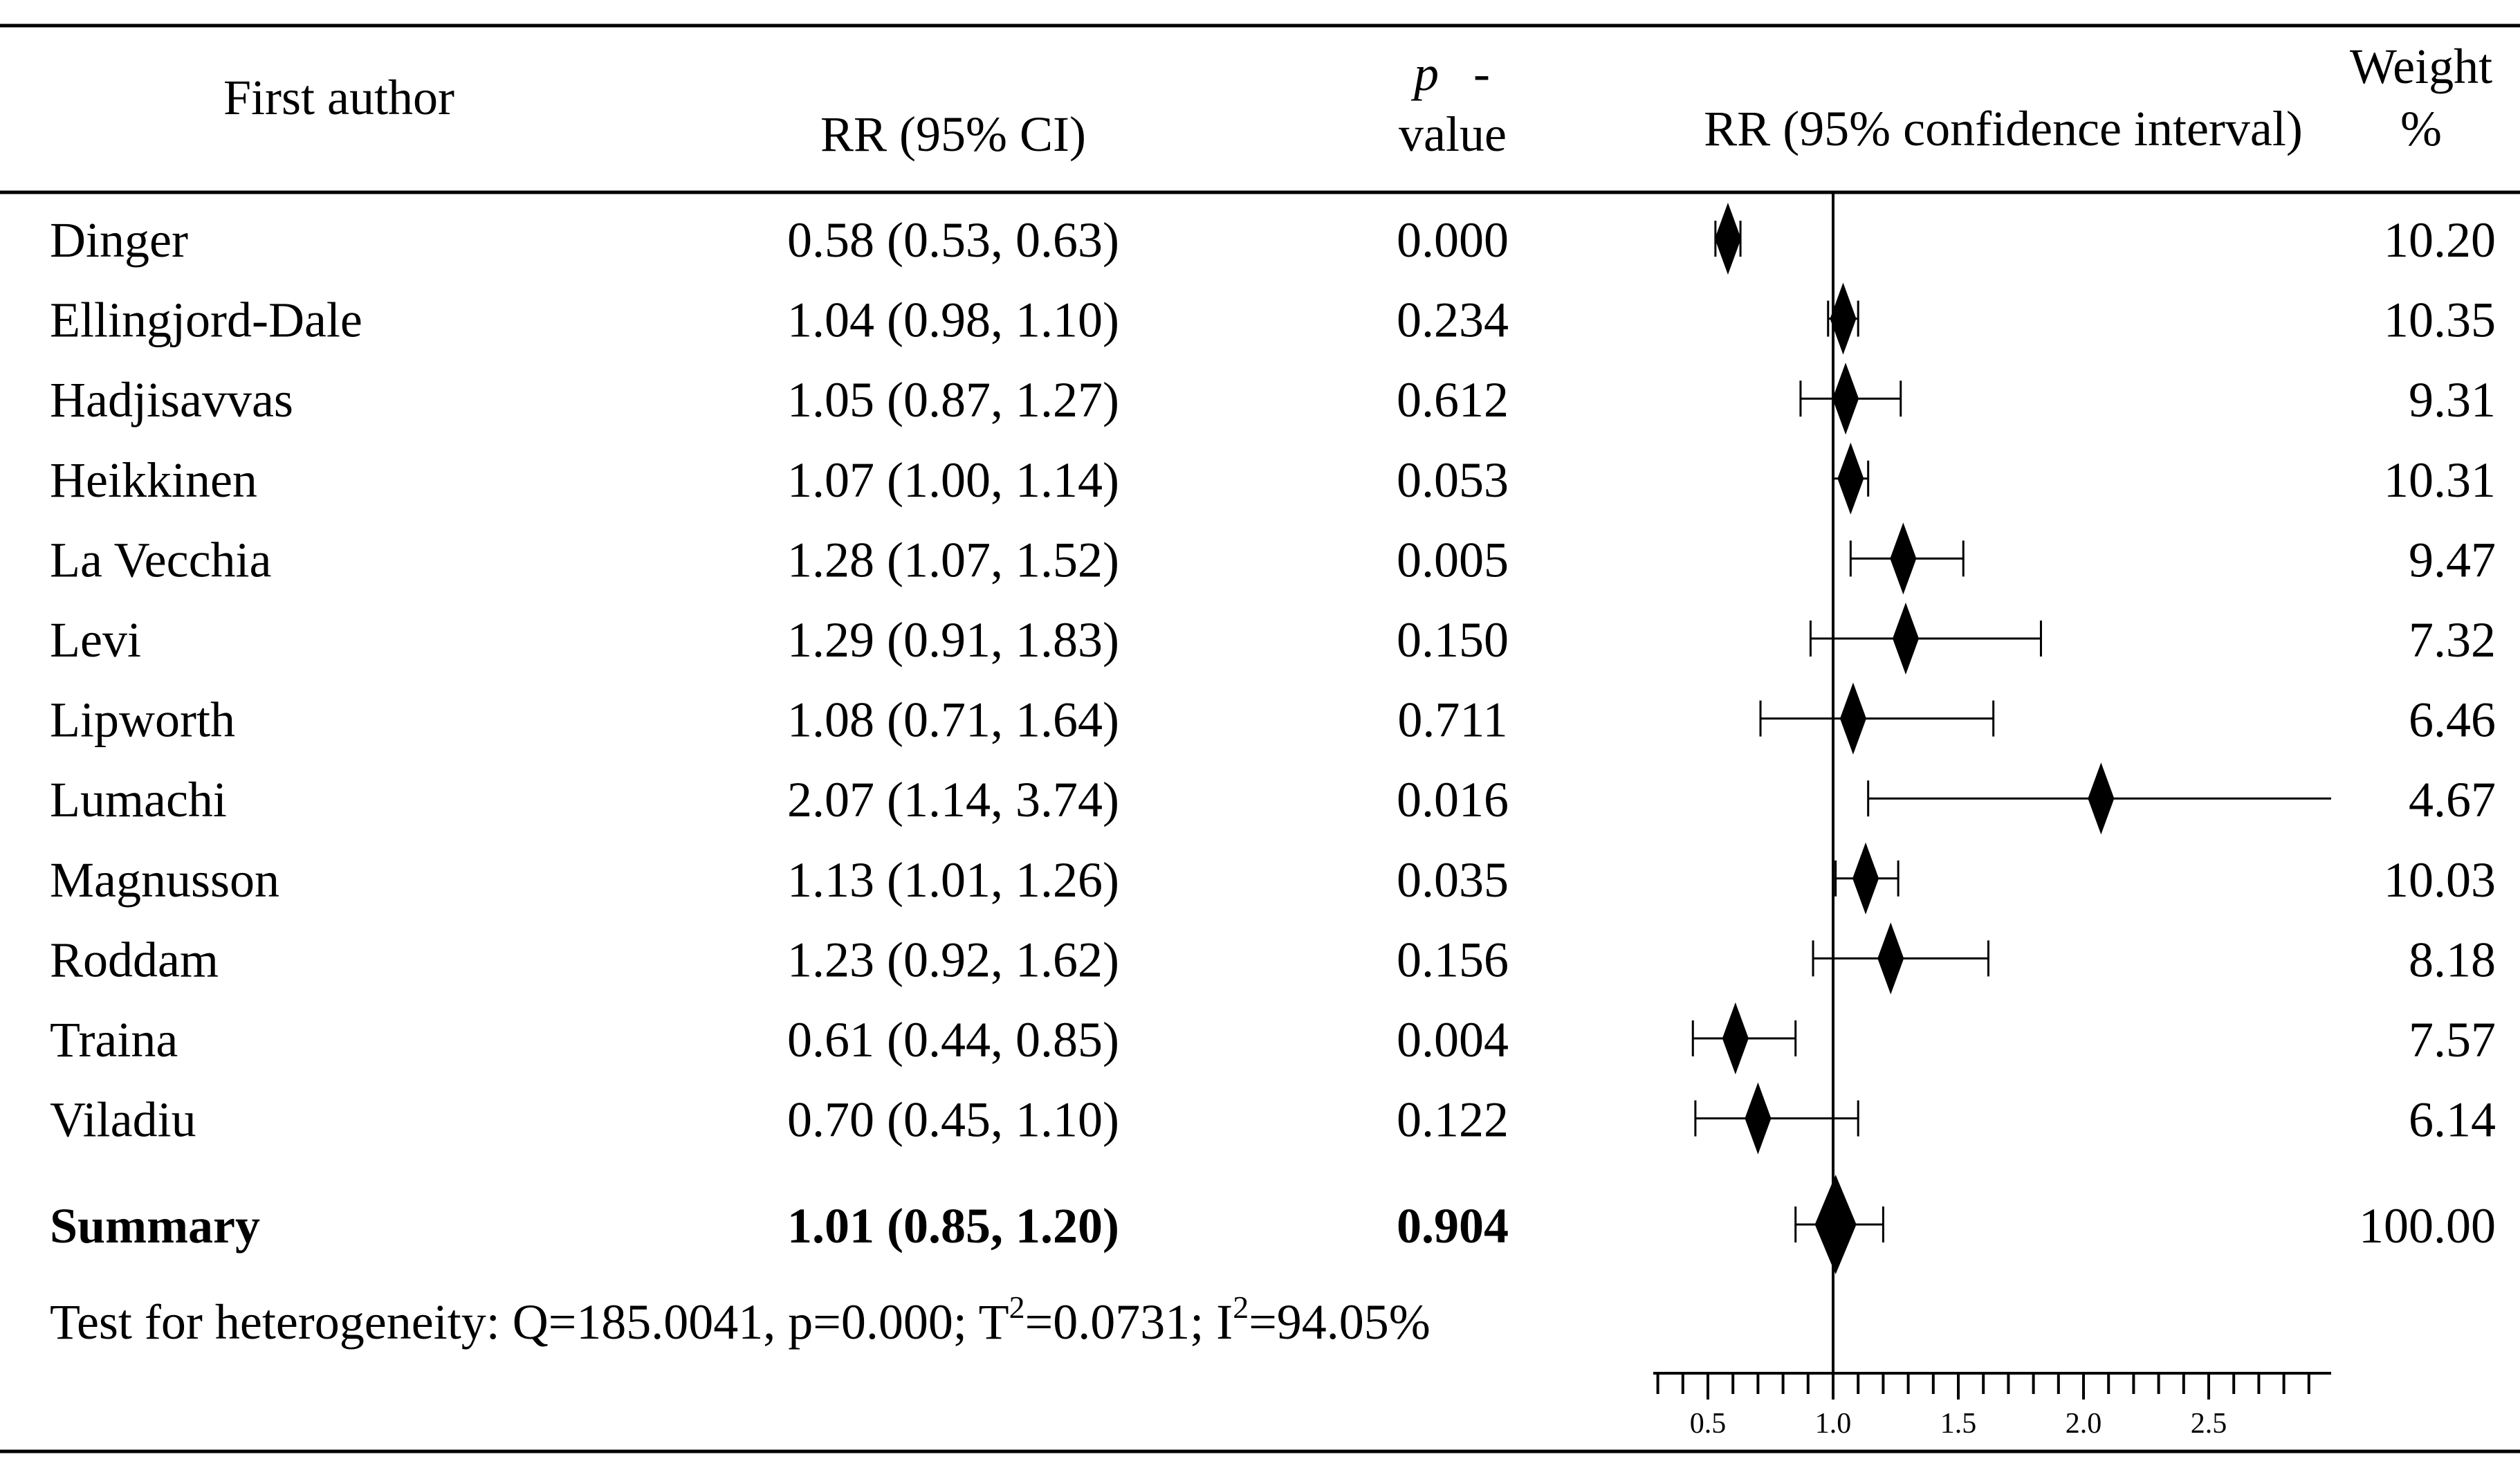  What do you see at coordinates (2452, 640) in the screenshot?
I see `study-5-weight: 7.32` at bounding box center [2452, 640].